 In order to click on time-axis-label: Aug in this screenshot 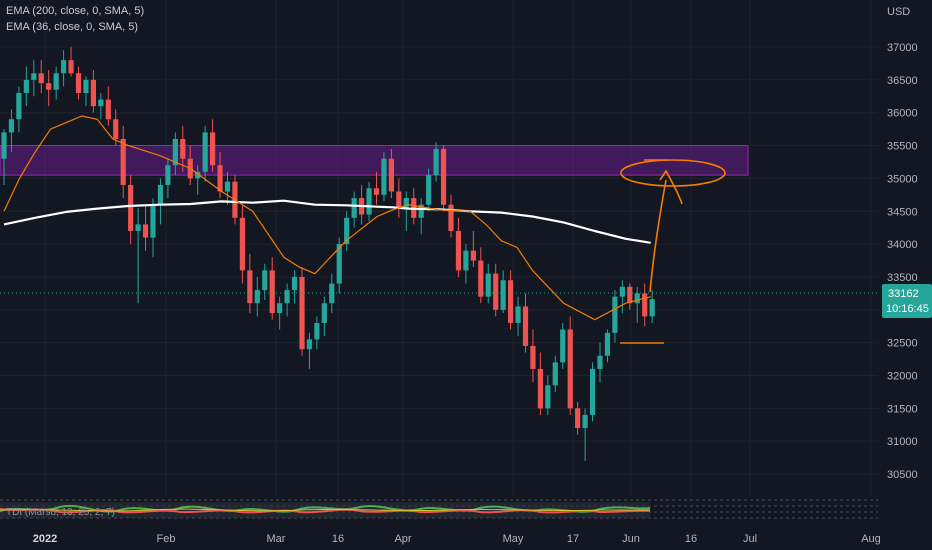, I will do `click(871, 539)`.